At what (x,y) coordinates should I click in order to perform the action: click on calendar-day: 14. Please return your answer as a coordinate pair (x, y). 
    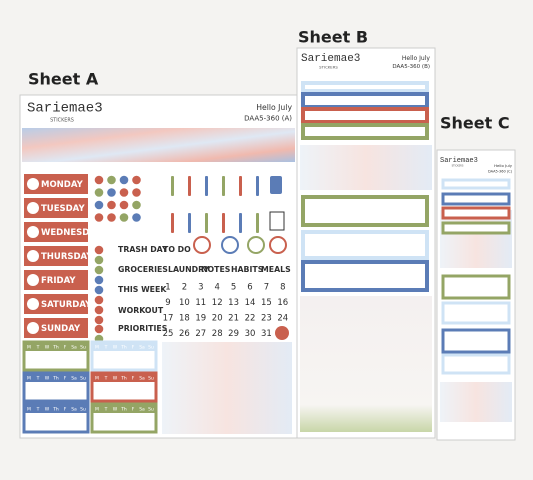
    Looking at the image, I should click on (250, 303).